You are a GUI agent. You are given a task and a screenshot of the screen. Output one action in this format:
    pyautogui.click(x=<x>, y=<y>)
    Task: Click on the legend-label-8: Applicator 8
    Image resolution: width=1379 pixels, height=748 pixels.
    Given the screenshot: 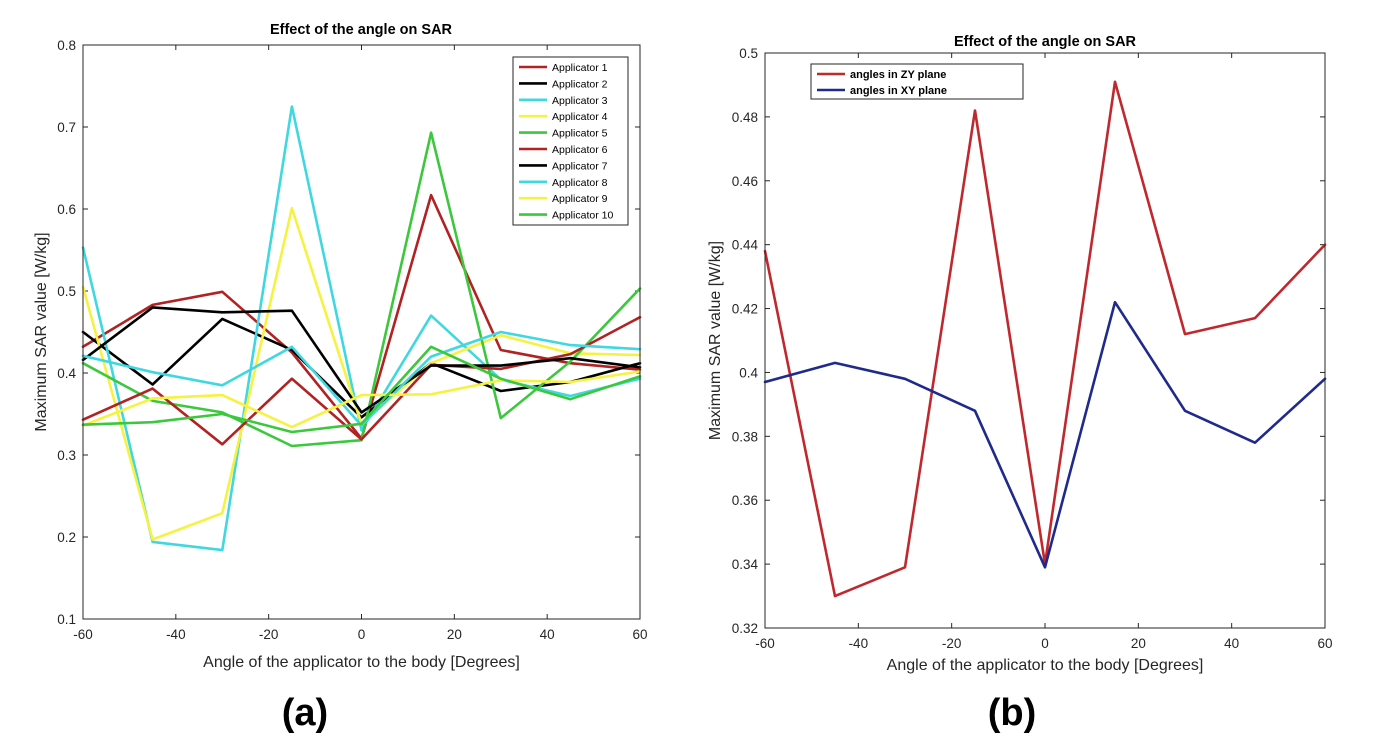 What is the action you would take?
    pyautogui.click(x=580, y=183)
    